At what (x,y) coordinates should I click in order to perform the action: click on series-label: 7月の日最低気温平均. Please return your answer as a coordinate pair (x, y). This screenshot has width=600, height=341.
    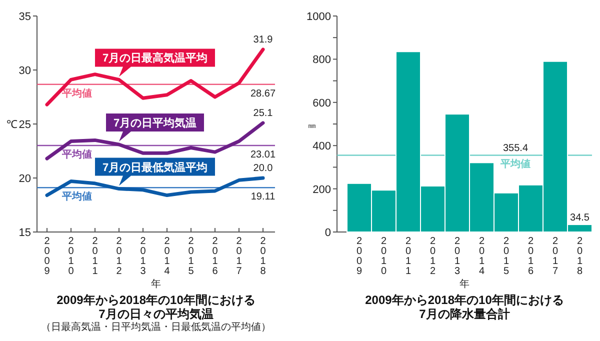
    Looking at the image, I should click on (155, 167).